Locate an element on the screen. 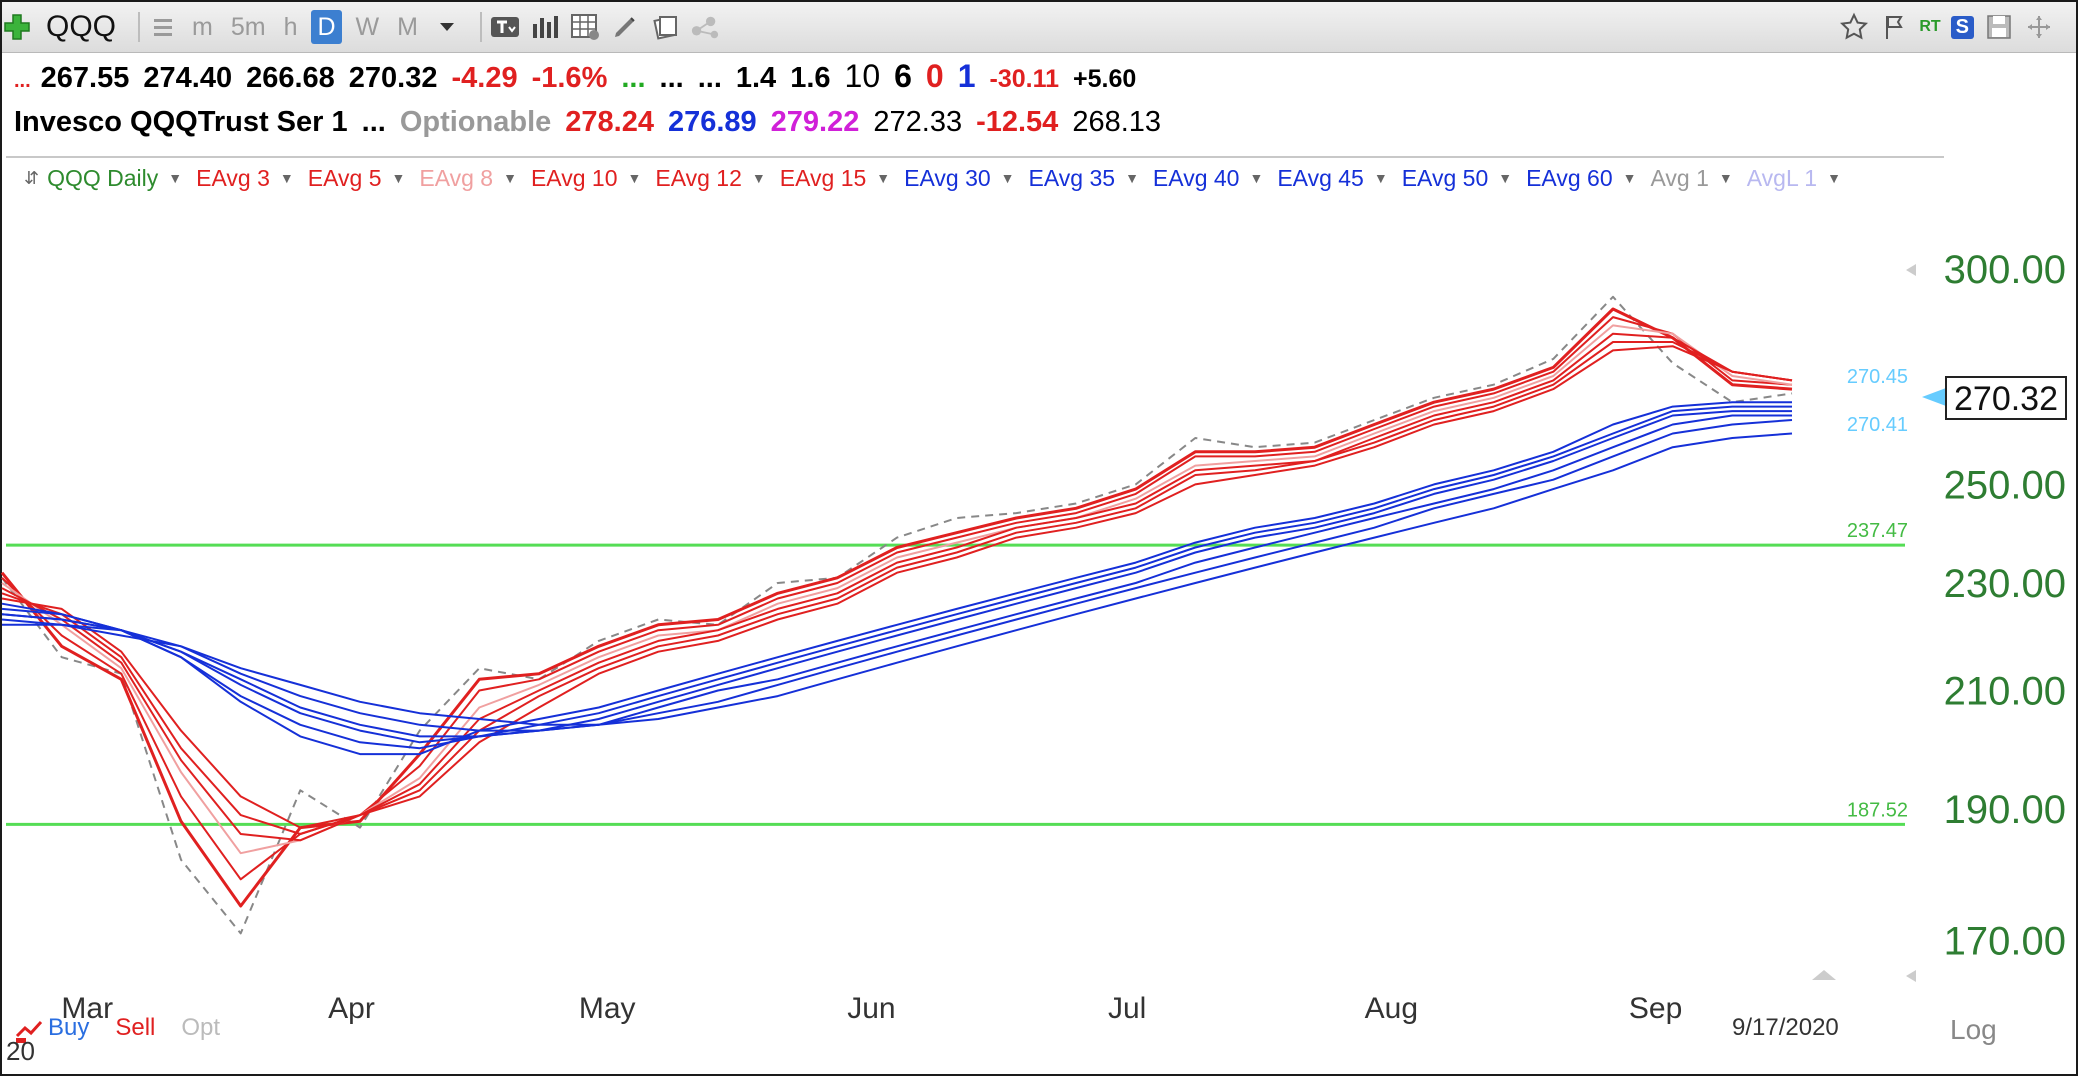  legend-item-label: EAvg 40 is located at coordinates (1196, 177).